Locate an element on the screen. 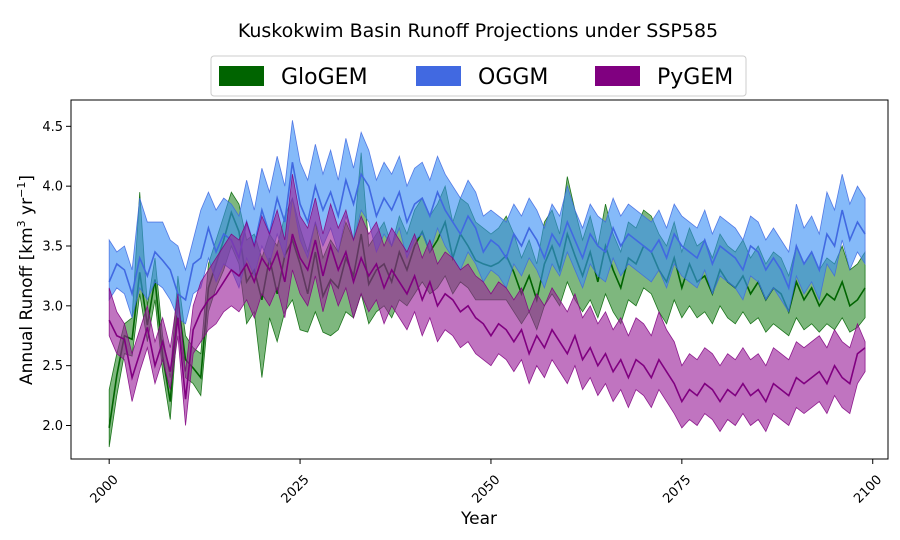 The width and height of the screenshot is (900, 540). legend-label-oggm: OGGM is located at coordinates (513, 77).